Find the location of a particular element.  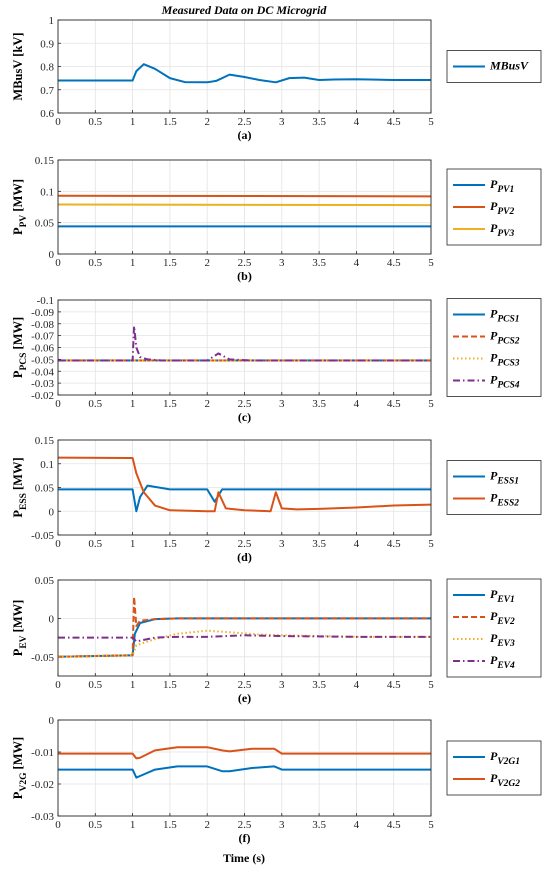

series-line-mbusv is located at coordinates (244, 73).